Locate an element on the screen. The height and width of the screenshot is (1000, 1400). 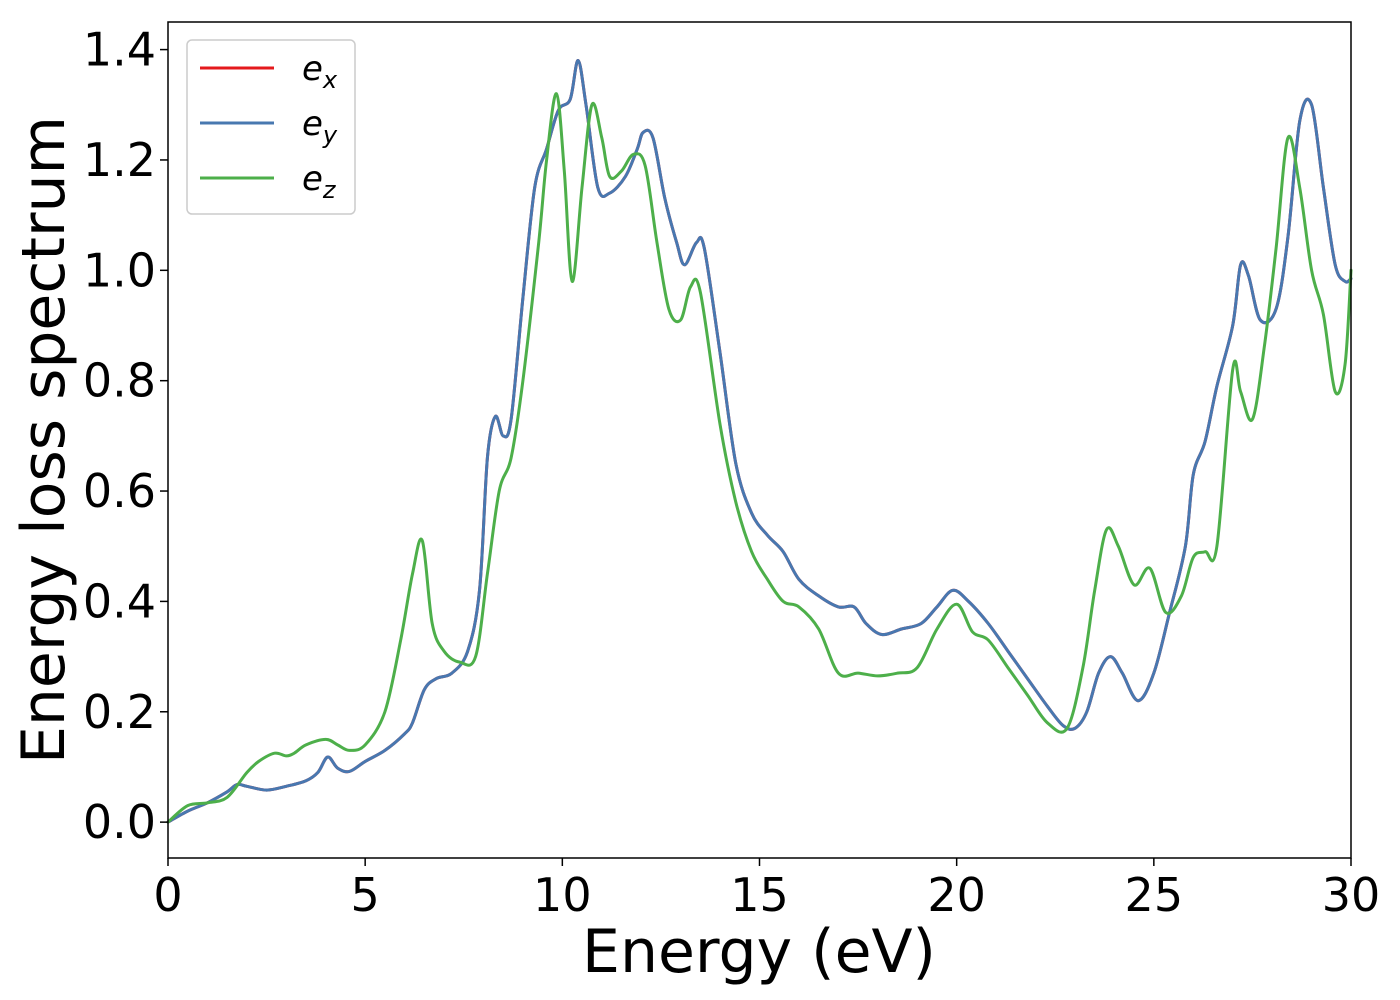
legend-label-ey: ey is located at coordinates (320, 126).